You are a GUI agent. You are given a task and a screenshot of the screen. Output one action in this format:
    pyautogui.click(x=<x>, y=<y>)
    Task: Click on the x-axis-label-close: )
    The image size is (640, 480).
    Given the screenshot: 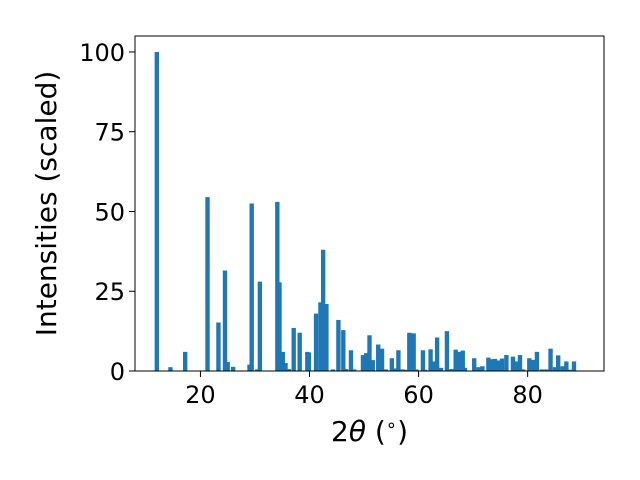 What is the action you would take?
    pyautogui.click(x=402, y=431)
    